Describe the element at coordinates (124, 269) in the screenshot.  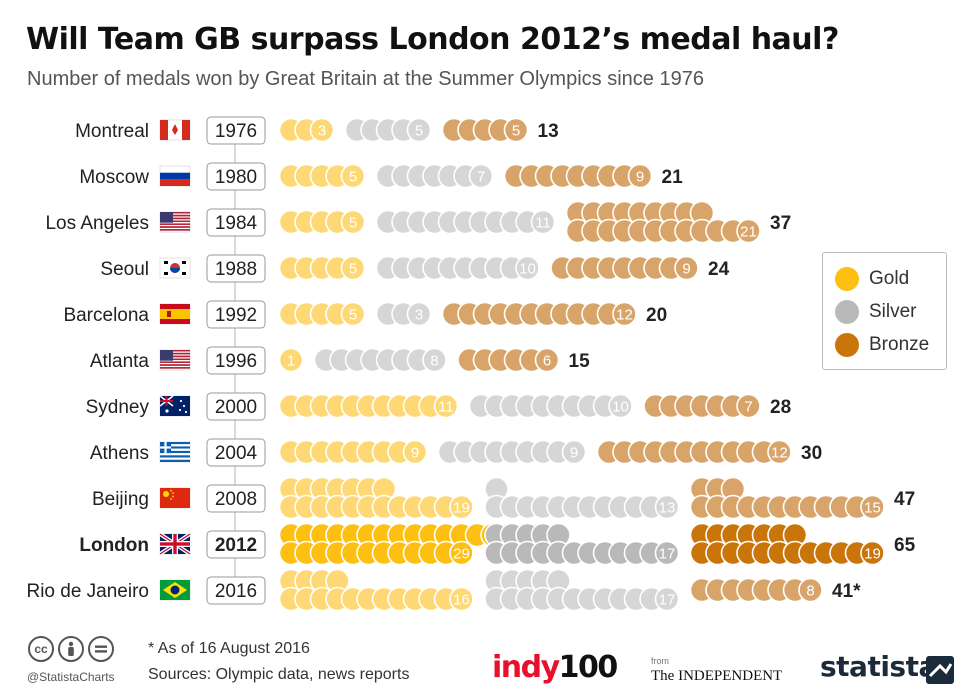
I see `city-label: Seoul` at that location.